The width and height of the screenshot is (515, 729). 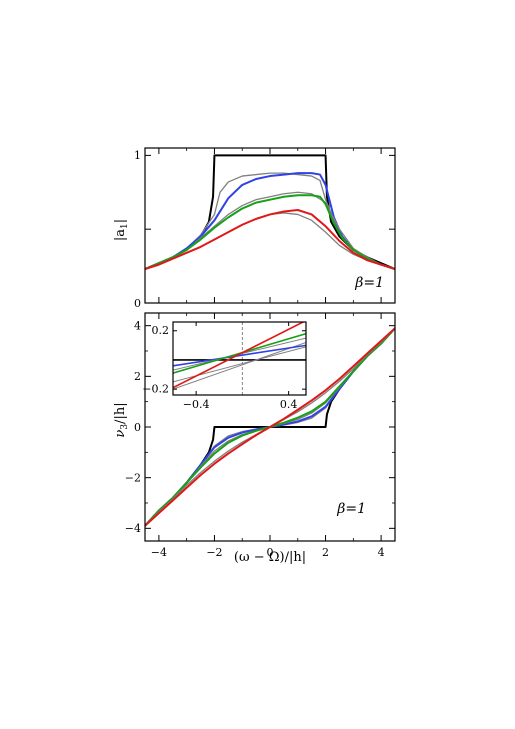 I want to click on bottom-xlabel: (ω − Ω)/|h|, so click(x=270, y=557).